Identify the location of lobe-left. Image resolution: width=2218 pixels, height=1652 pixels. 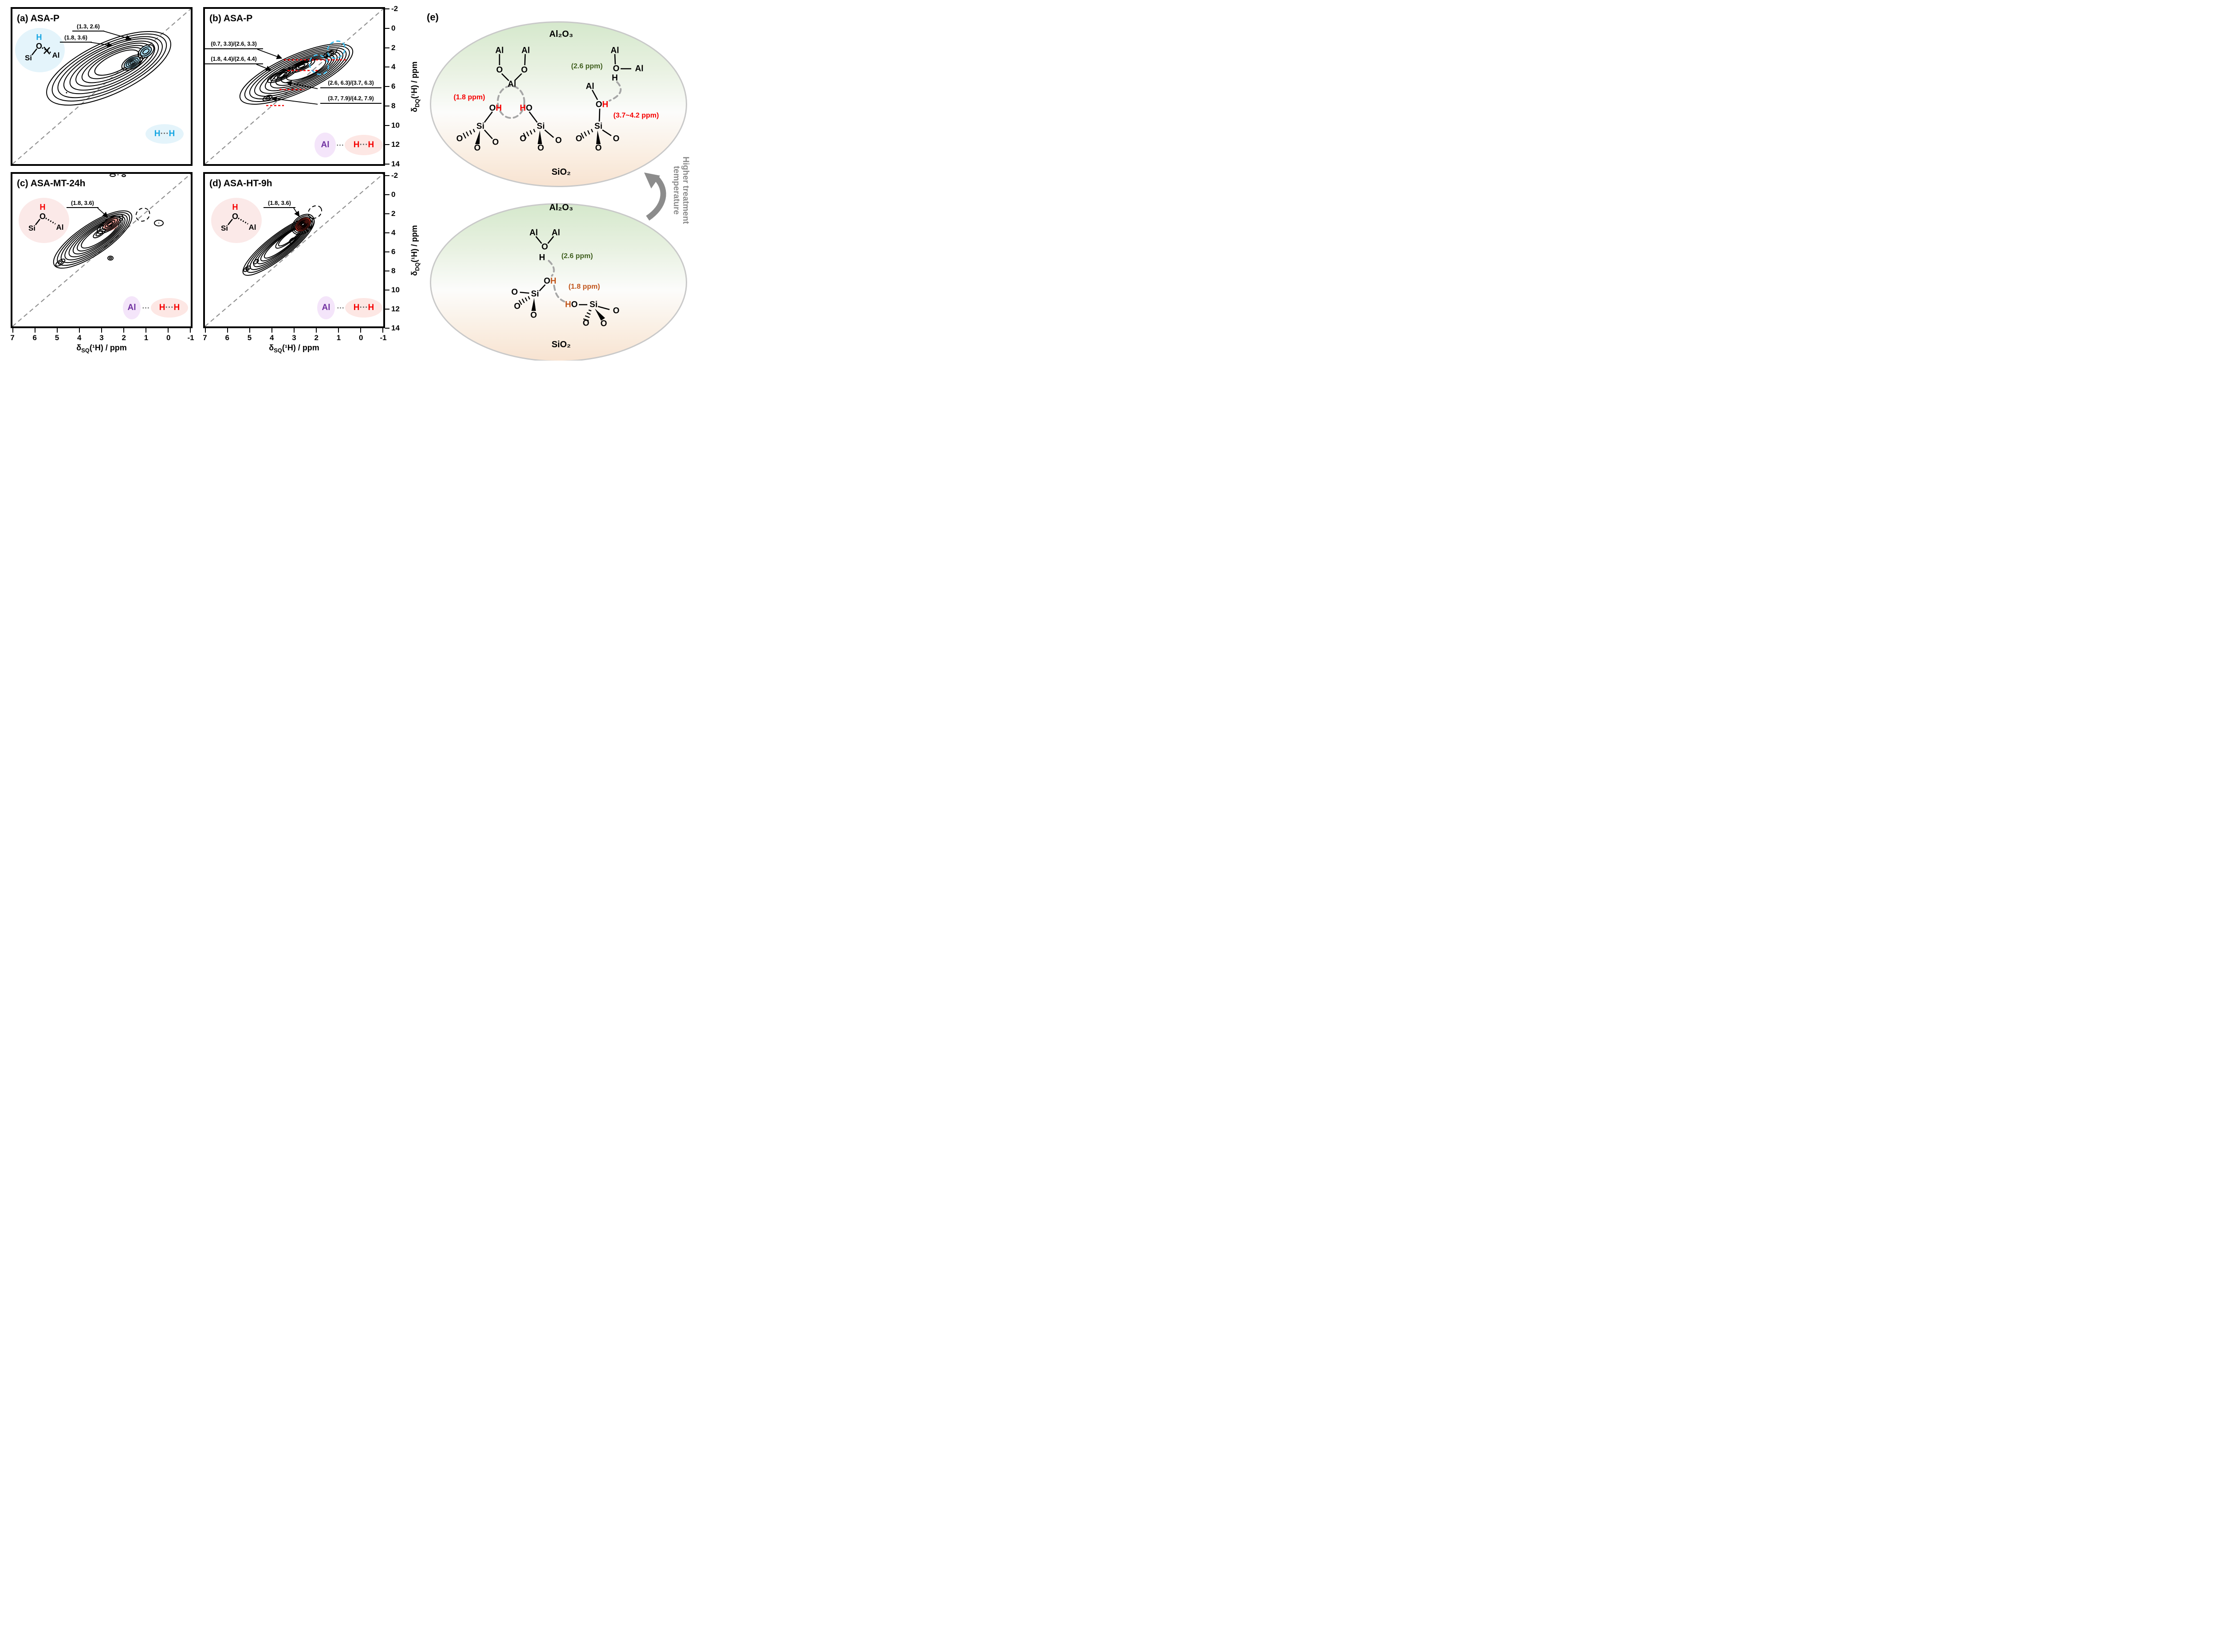
(282, 75).